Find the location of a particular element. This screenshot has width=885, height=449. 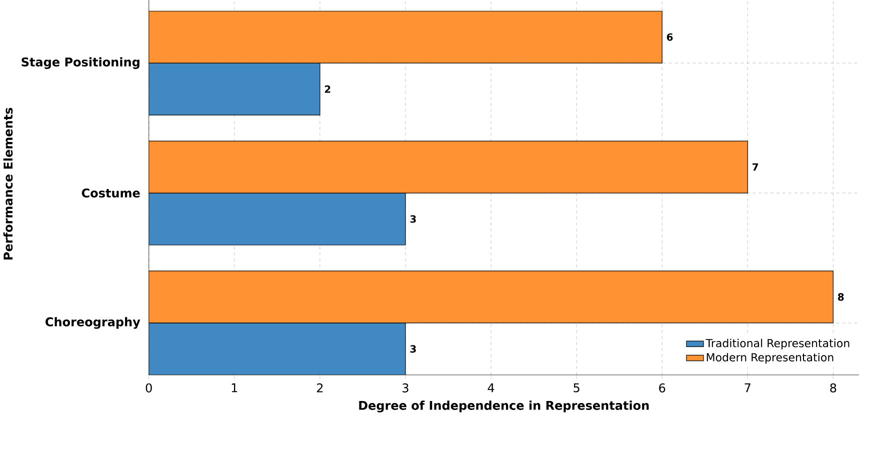

x-tick-label: 5 is located at coordinates (577, 387).